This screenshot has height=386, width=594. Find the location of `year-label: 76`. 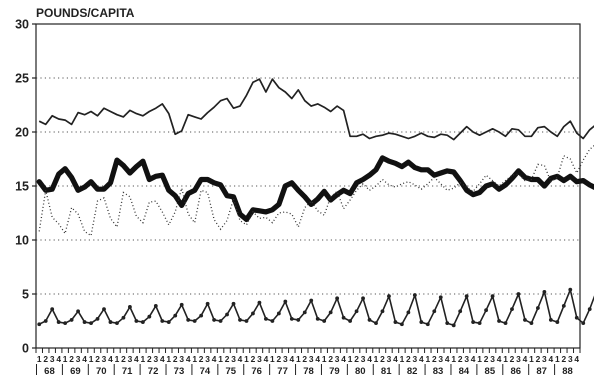

year-label: 76 is located at coordinates (256, 371).